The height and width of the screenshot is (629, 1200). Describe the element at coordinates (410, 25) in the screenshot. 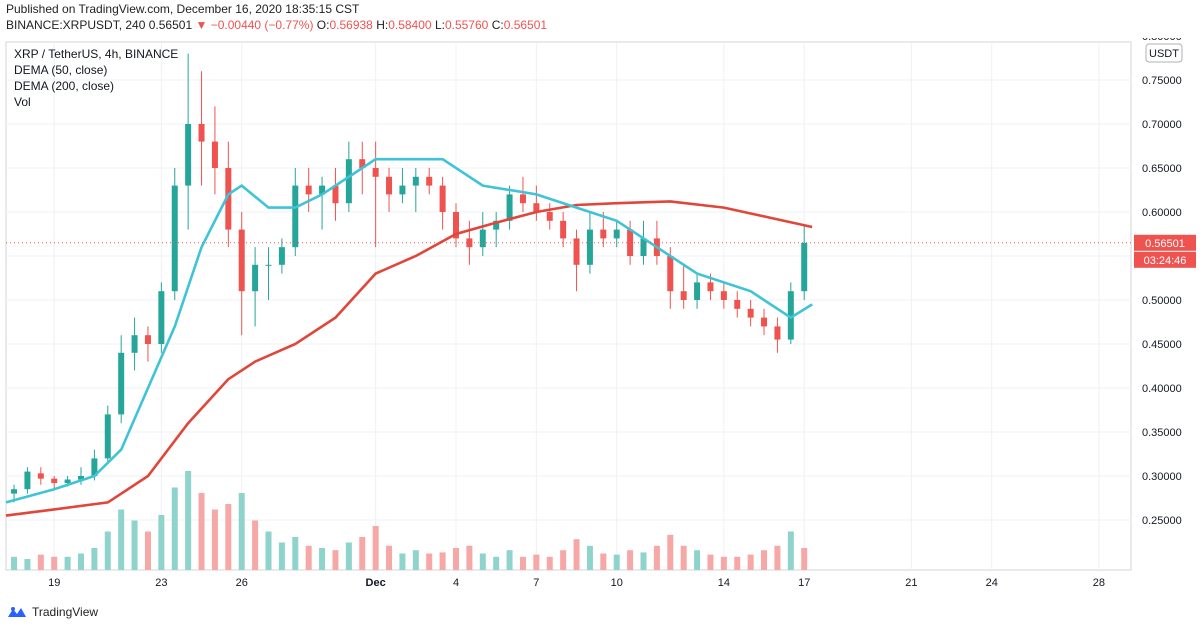

I see `high-value: 0.58400` at that location.